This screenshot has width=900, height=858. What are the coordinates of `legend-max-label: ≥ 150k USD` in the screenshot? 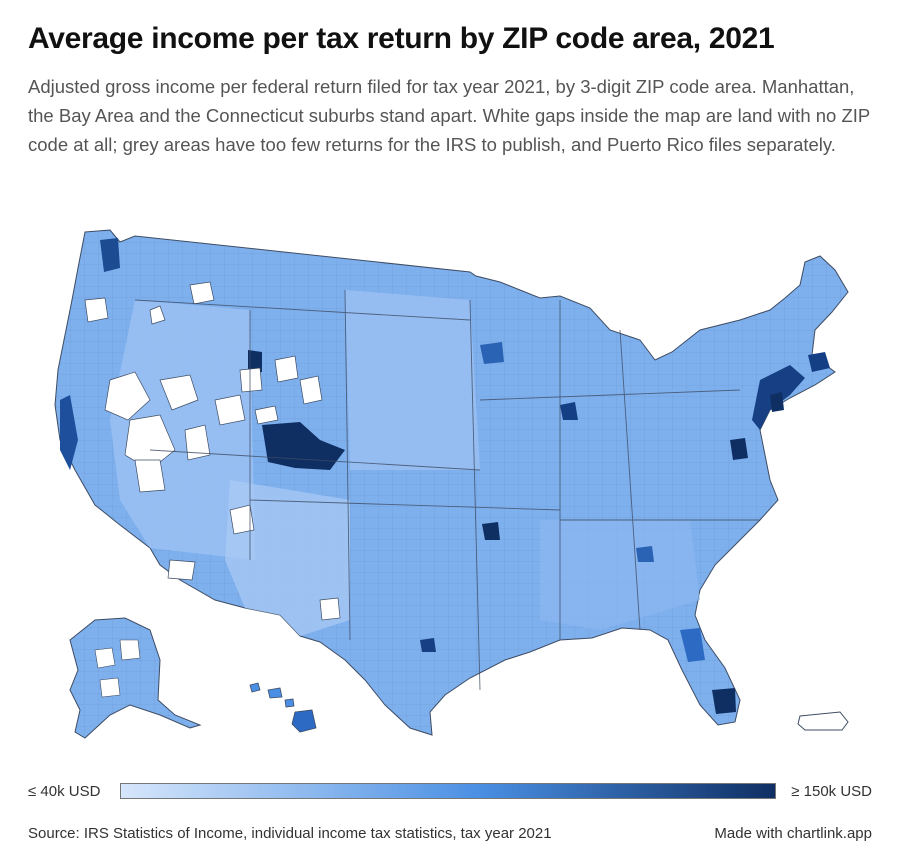 It's located at (831, 791).